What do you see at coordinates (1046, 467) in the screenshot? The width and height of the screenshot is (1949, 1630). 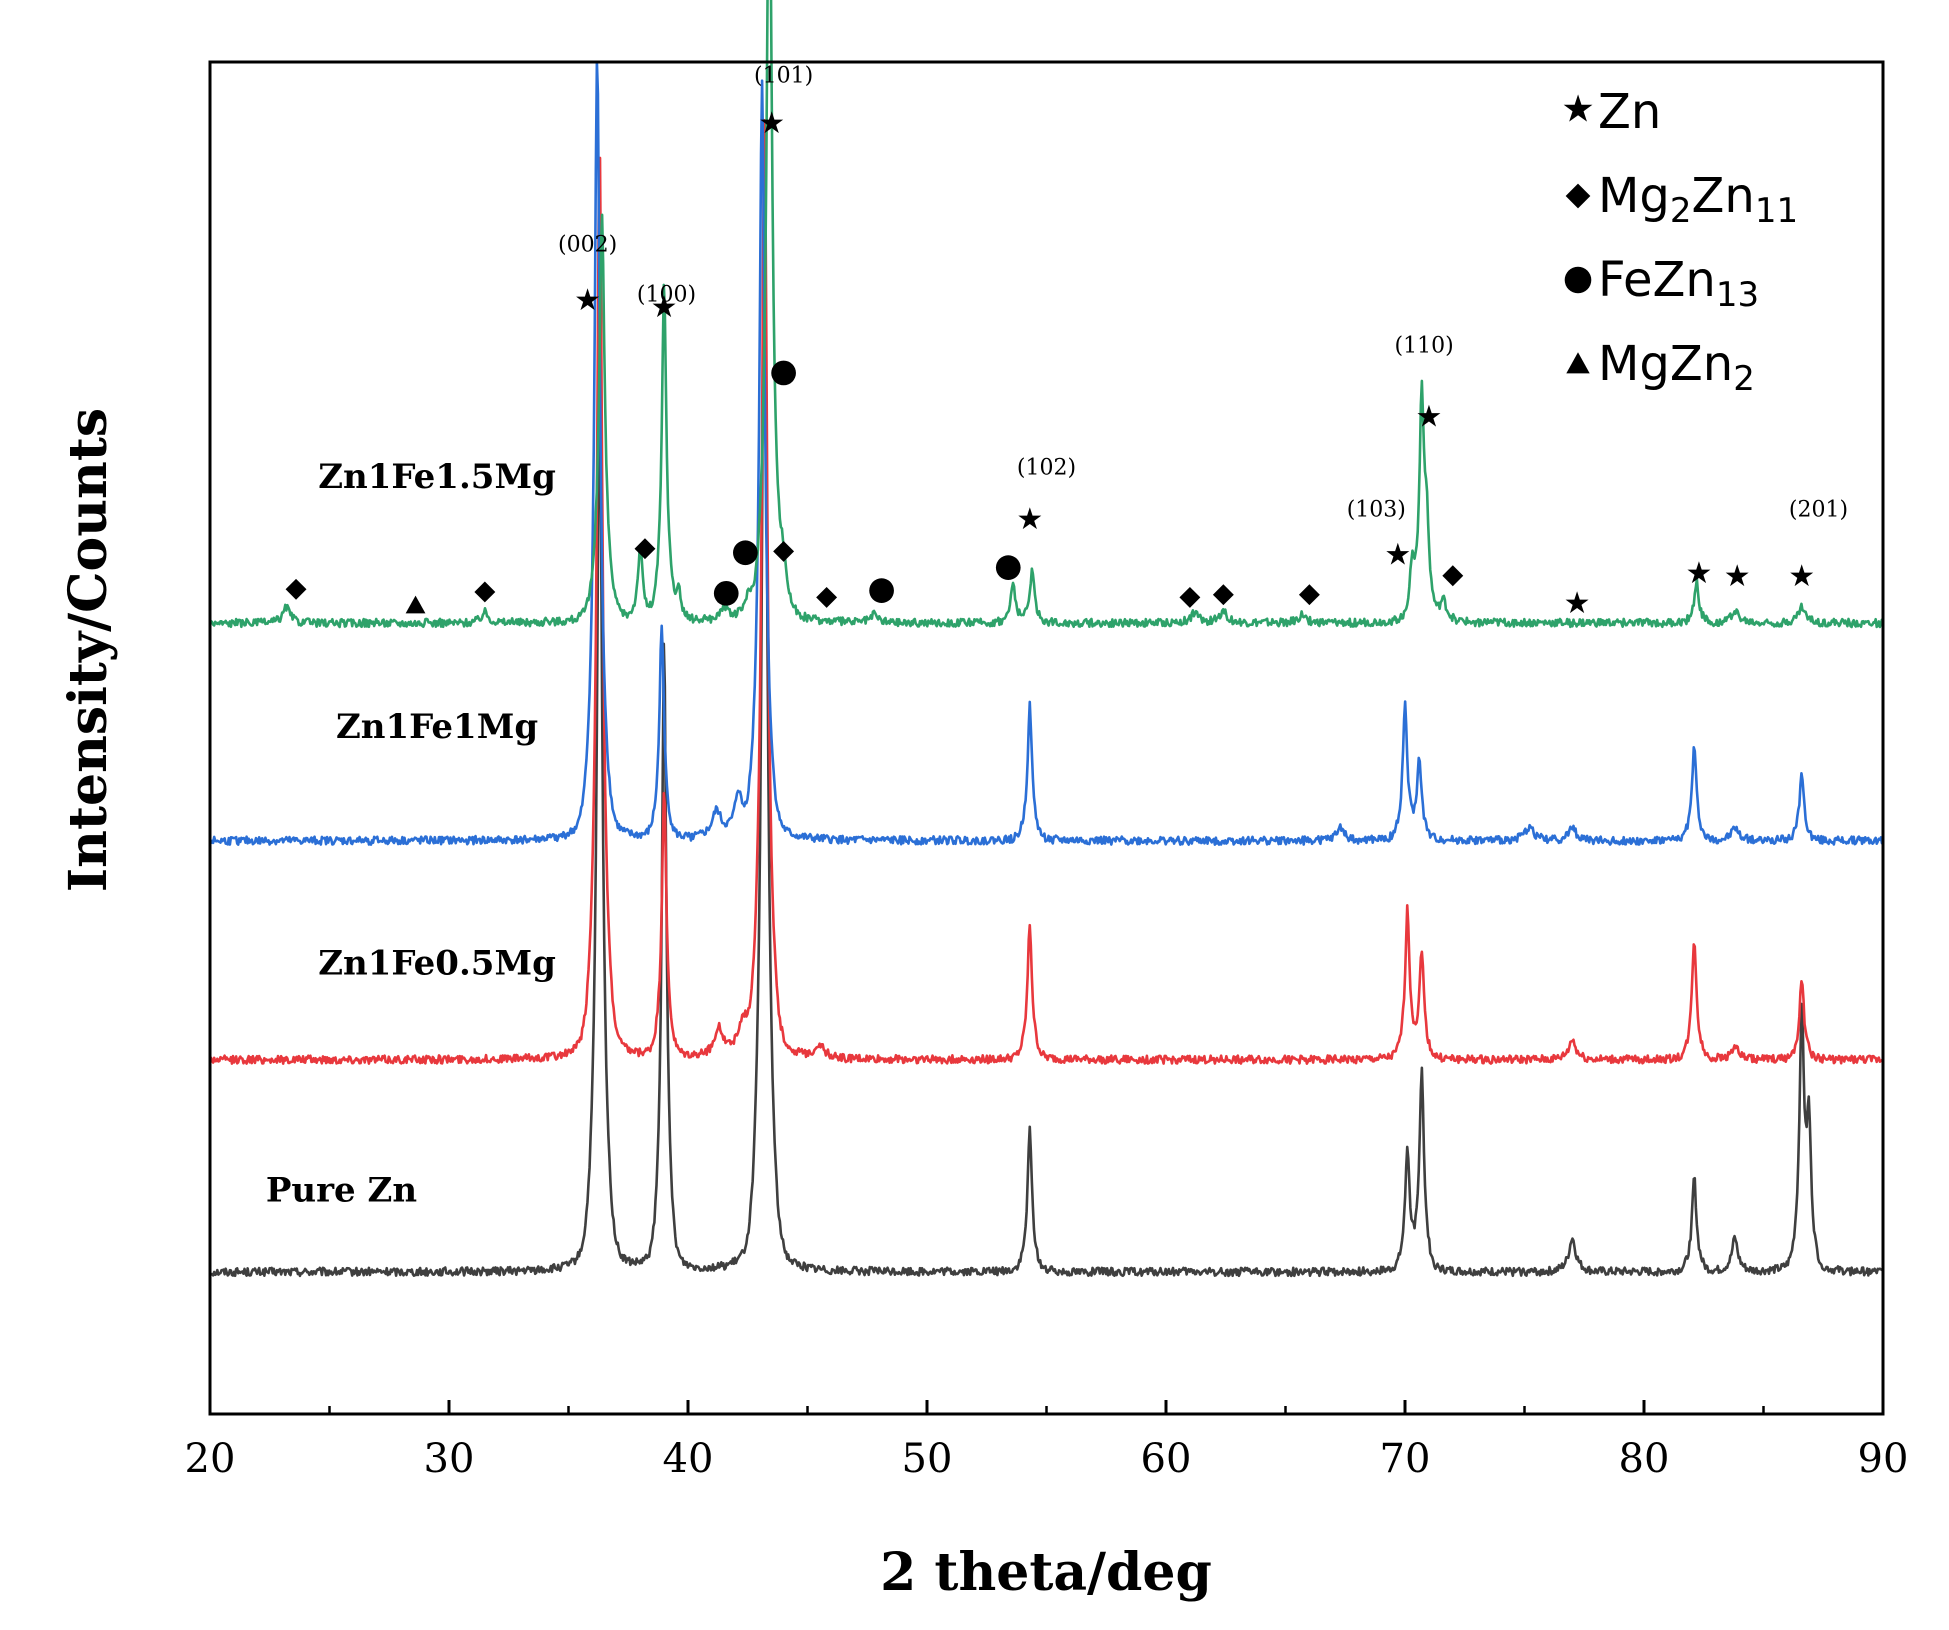 I see `hkl-annotation: (102)` at bounding box center [1046, 467].